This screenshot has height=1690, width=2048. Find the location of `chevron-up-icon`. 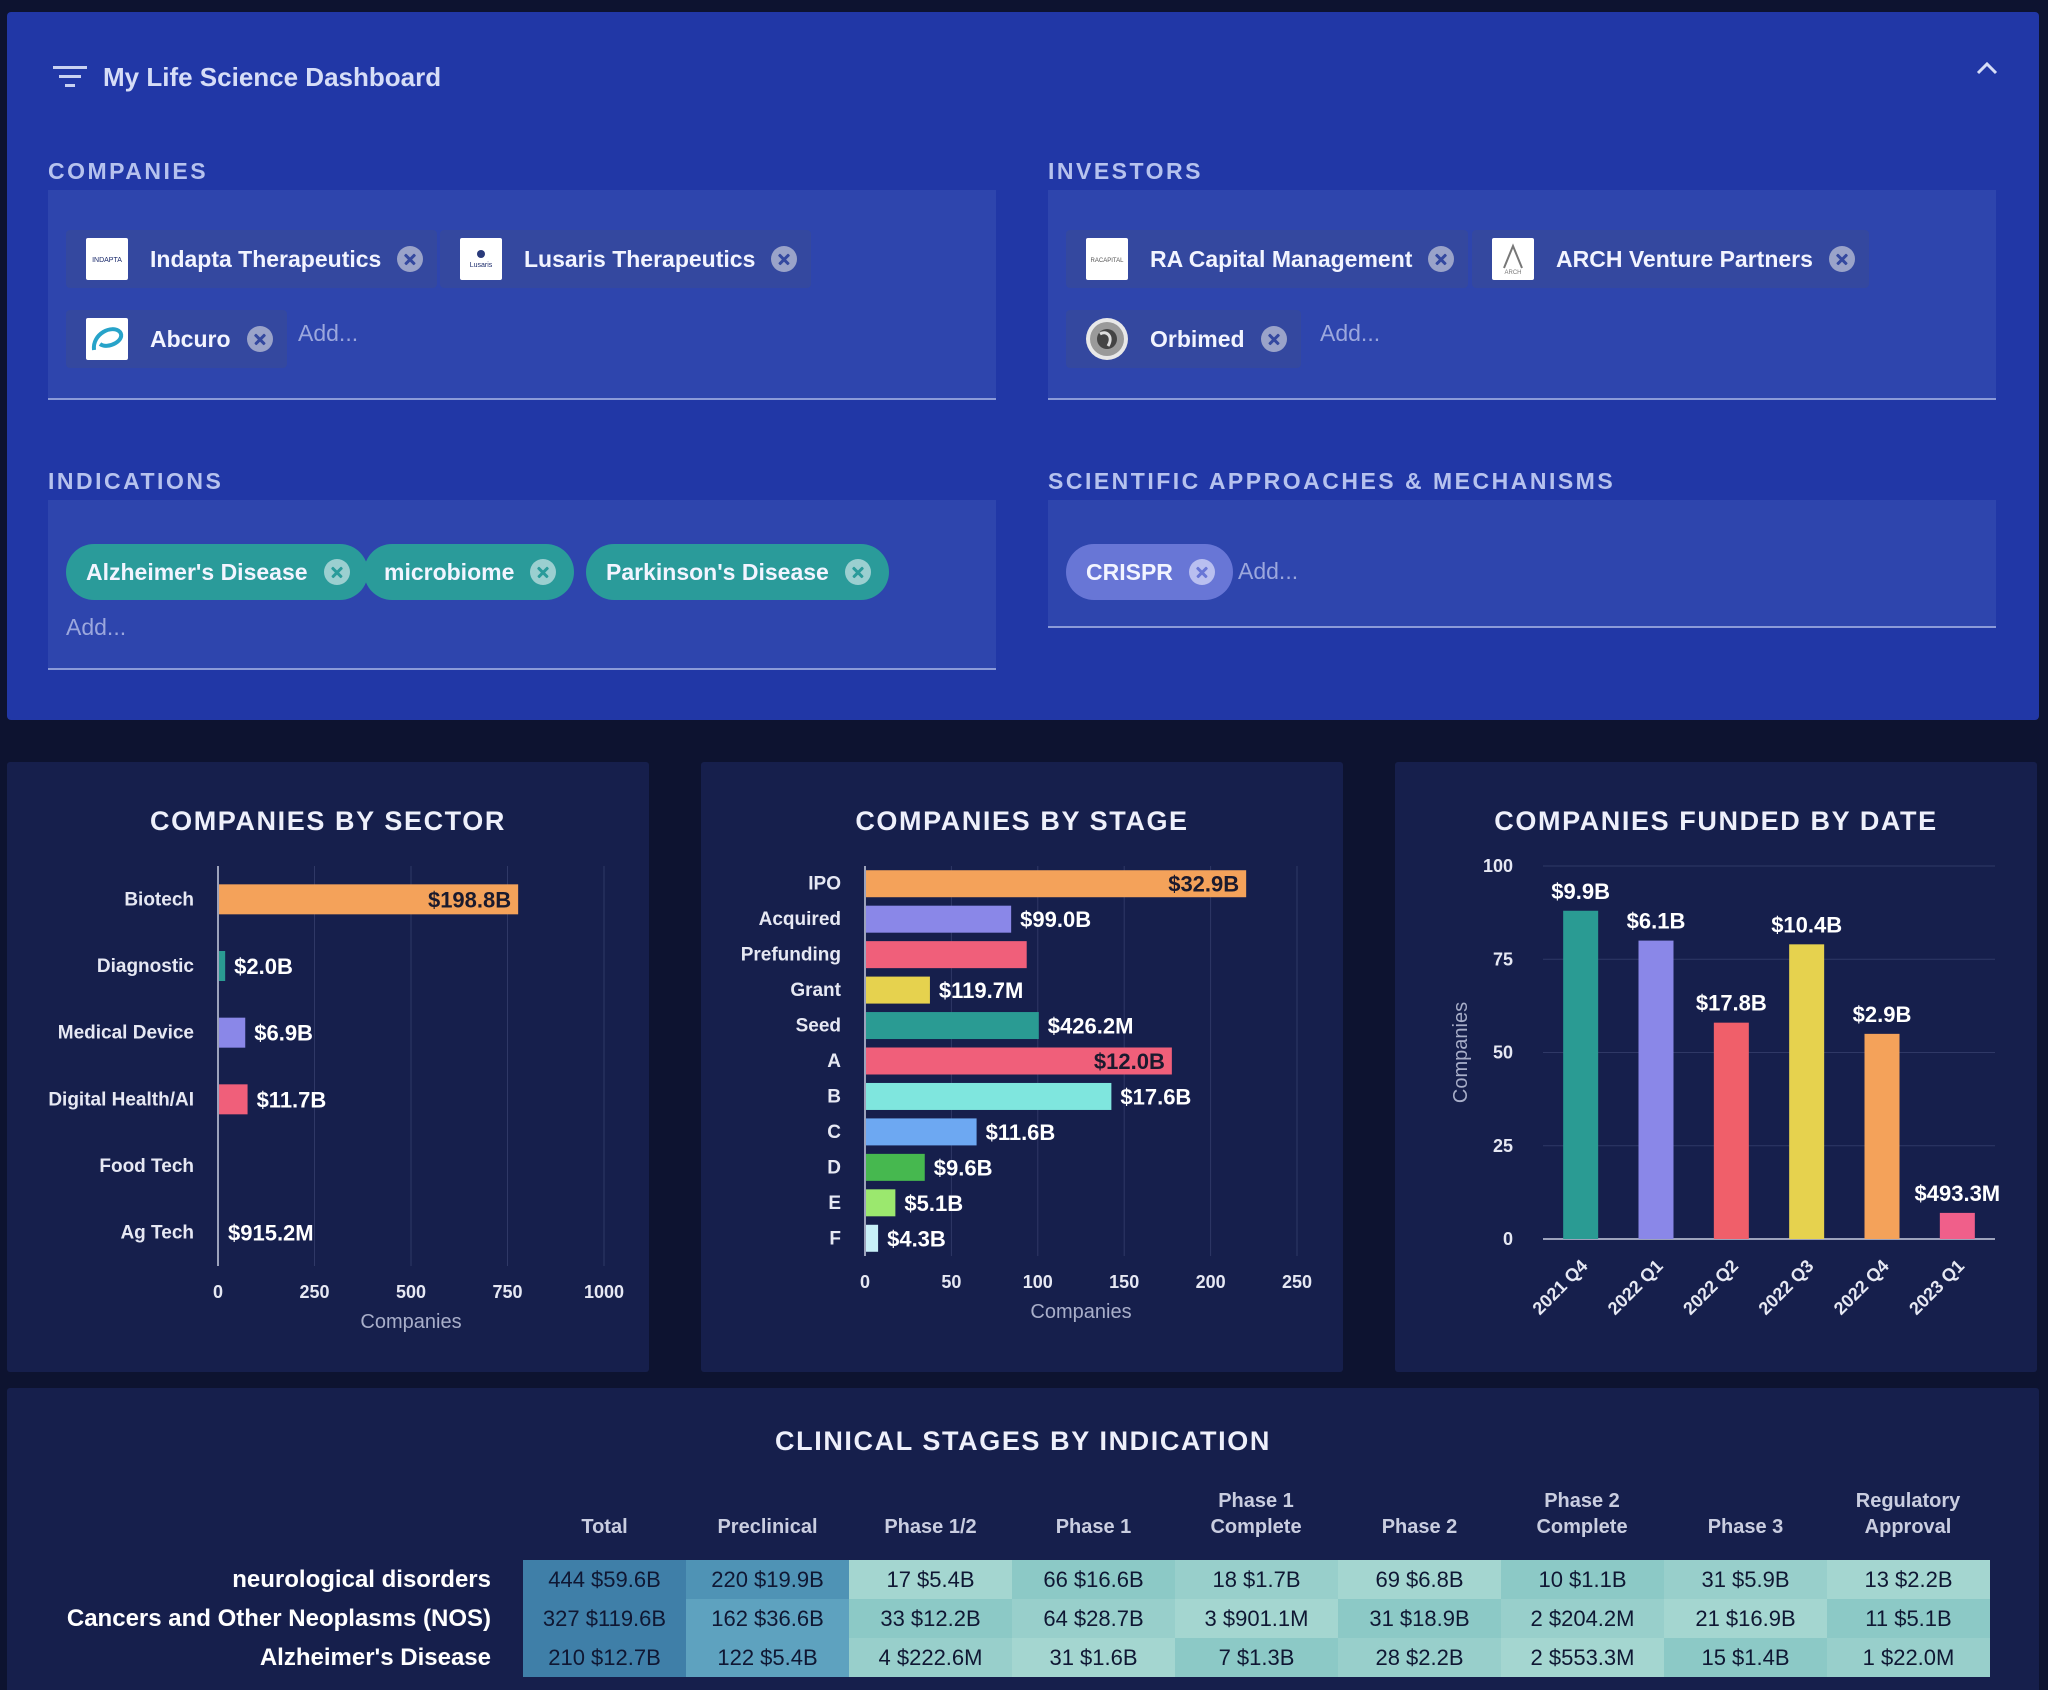

chevron-up-icon is located at coordinates (1987, 68).